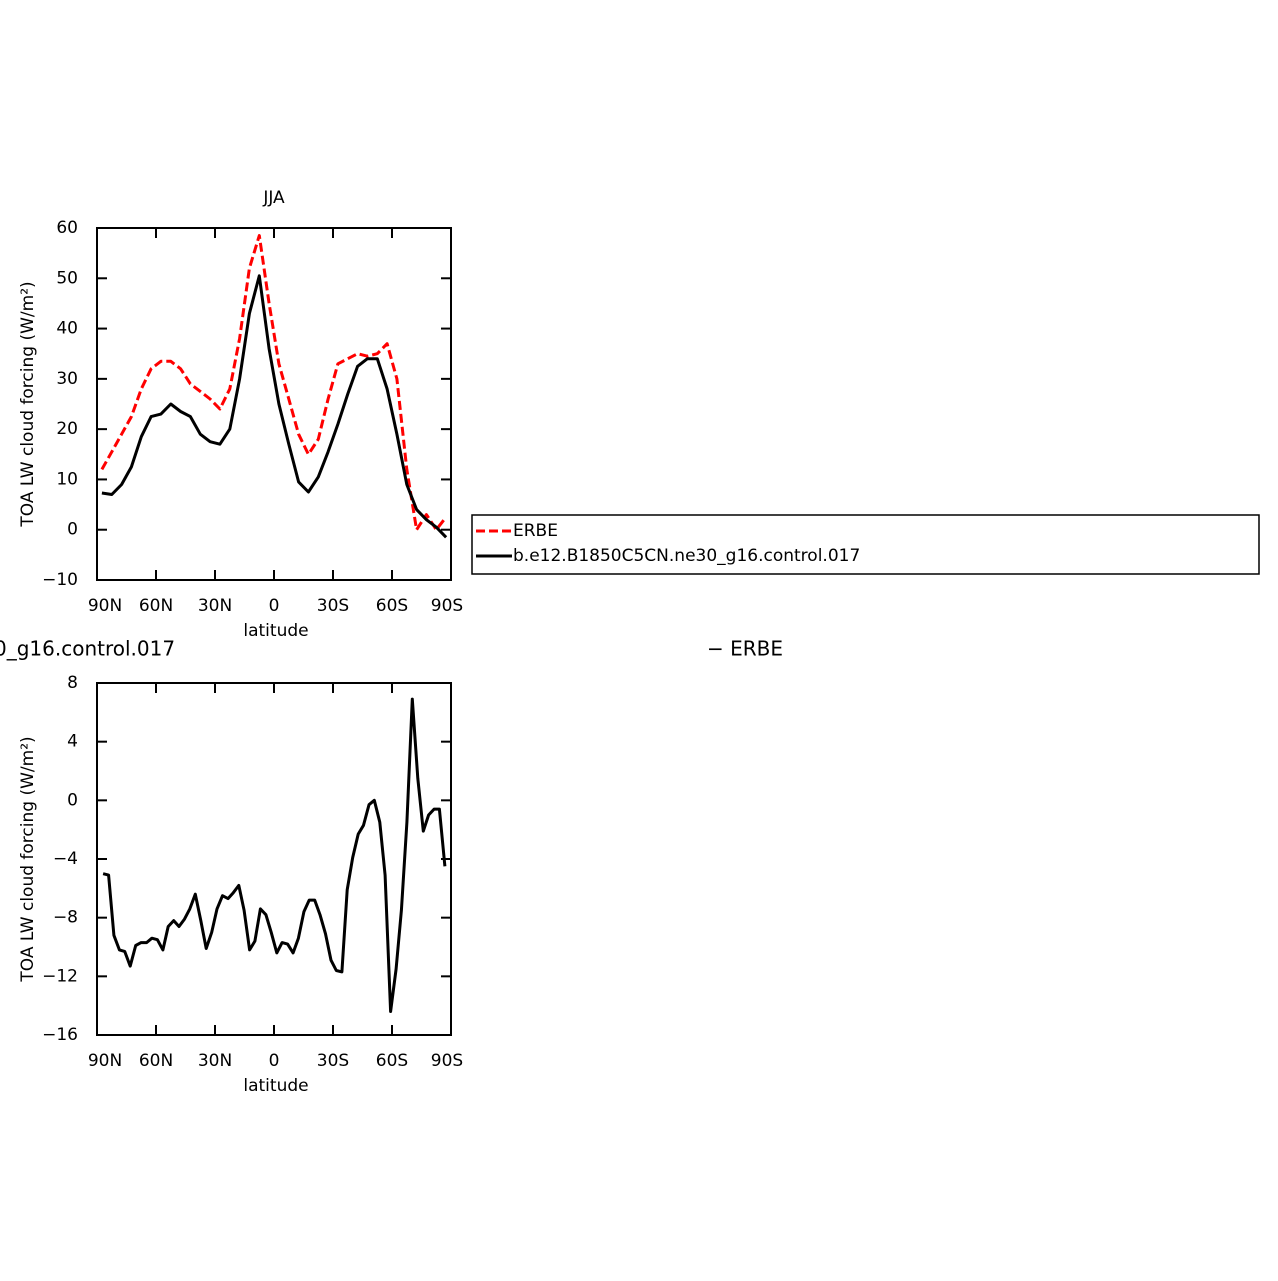  Describe the element at coordinates (67, 479) in the screenshot. I see `y-tick-label: 10` at that location.